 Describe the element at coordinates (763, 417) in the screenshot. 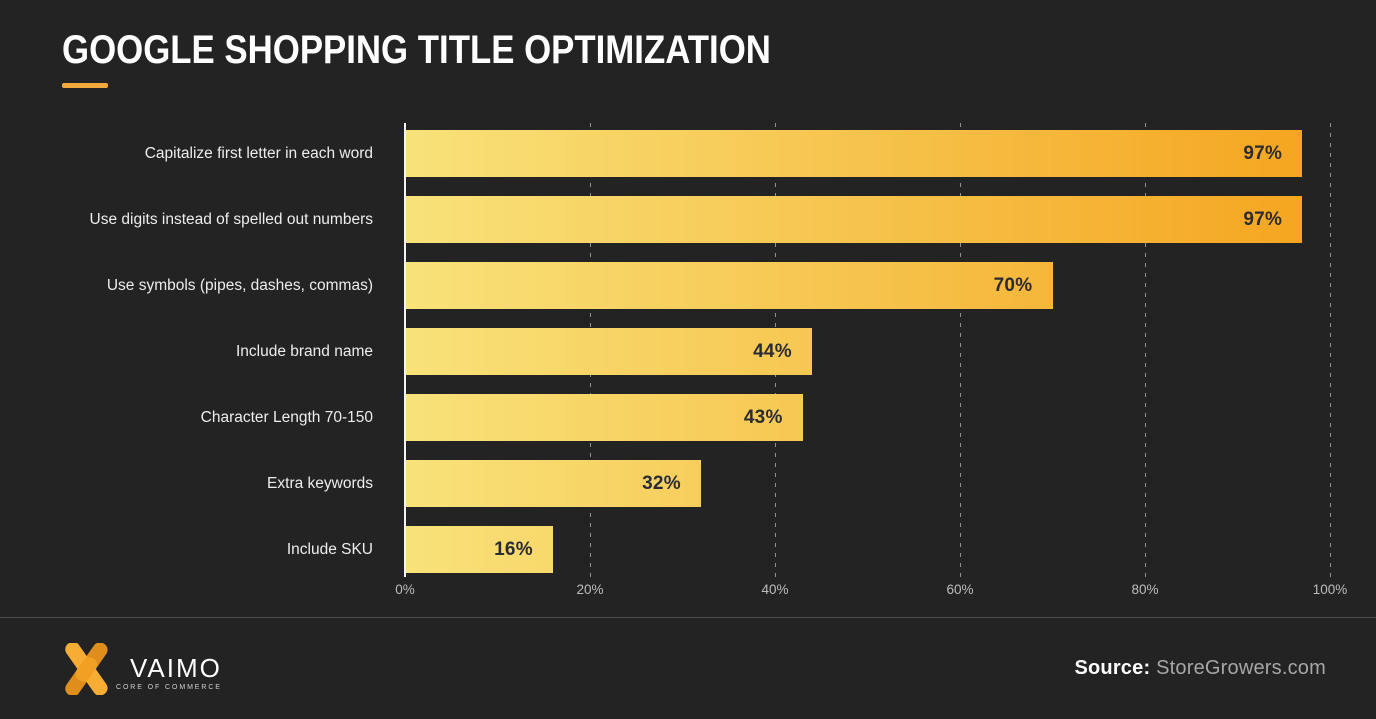

I see `bar-value-label: 43%` at that location.